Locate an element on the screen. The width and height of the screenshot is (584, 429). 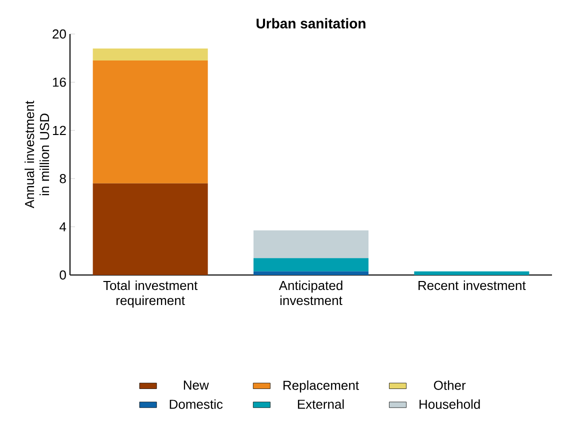
x-tick-label: Anticipated investment is located at coordinates (310, 293).